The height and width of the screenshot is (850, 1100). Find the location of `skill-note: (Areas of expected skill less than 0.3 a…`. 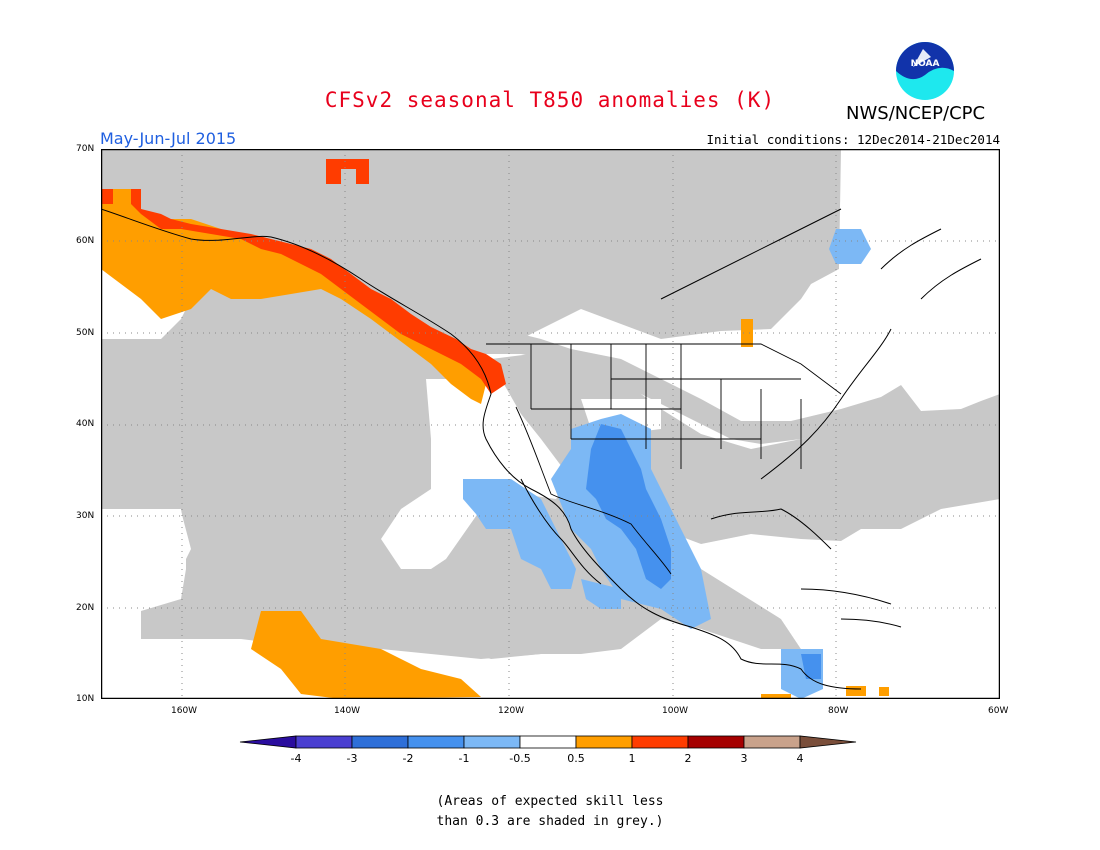

skill-note: (Areas of expected skill less than 0.3 a… is located at coordinates (550, 812).